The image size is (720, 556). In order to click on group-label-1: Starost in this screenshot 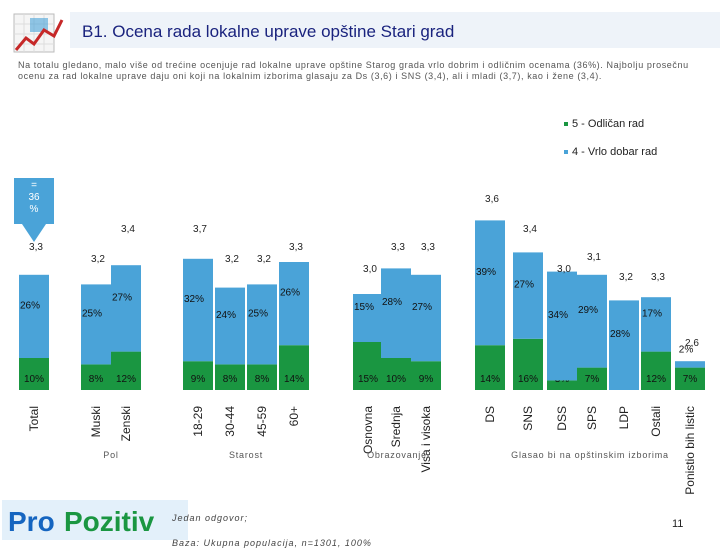, I will do `click(246, 455)`.